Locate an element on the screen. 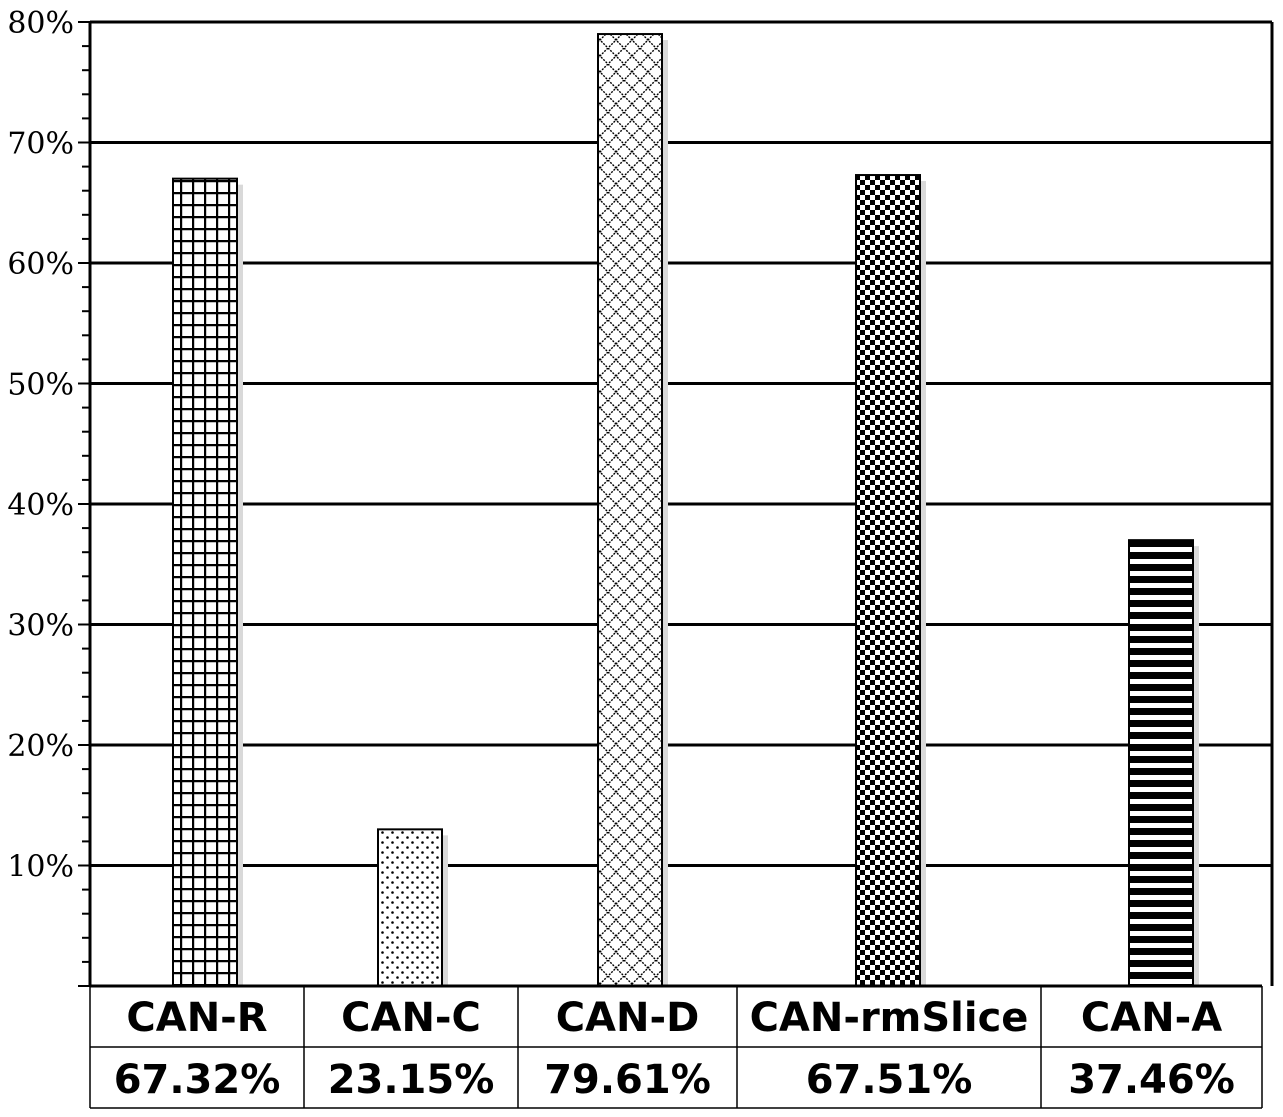  value-label: 37.46% is located at coordinates (1151, 1080).